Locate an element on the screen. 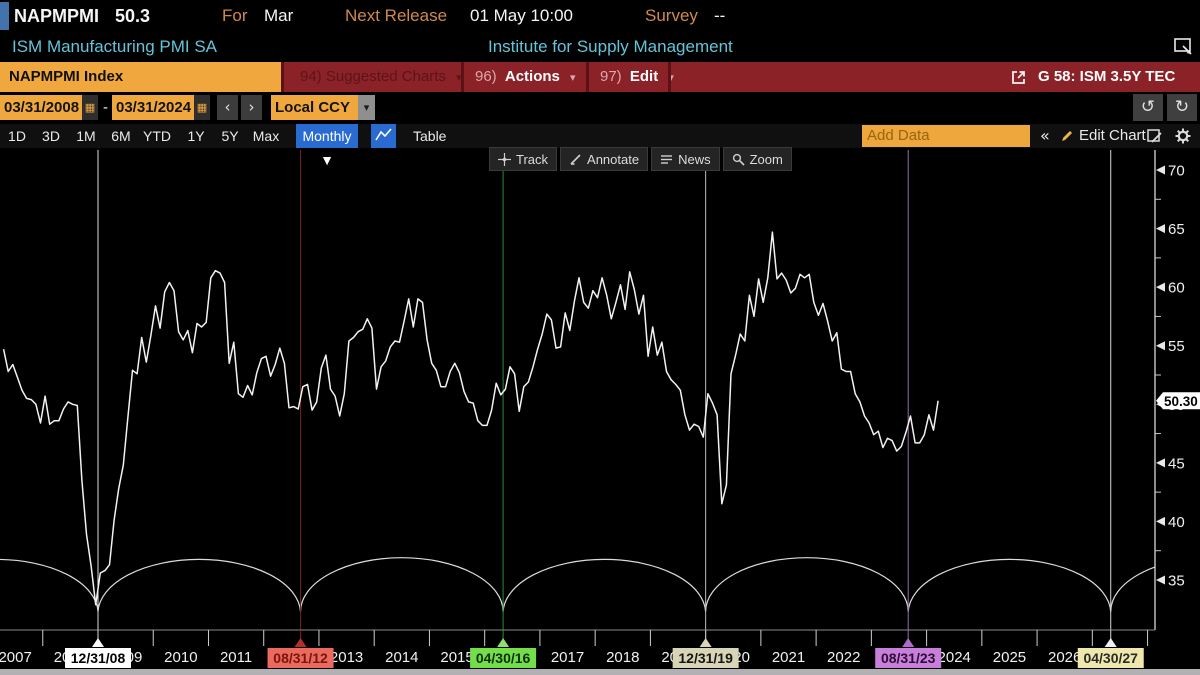 Image resolution: width=1200 pixels, height=675 pixels. range-3d: 3D is located at coordinates (51, 136).